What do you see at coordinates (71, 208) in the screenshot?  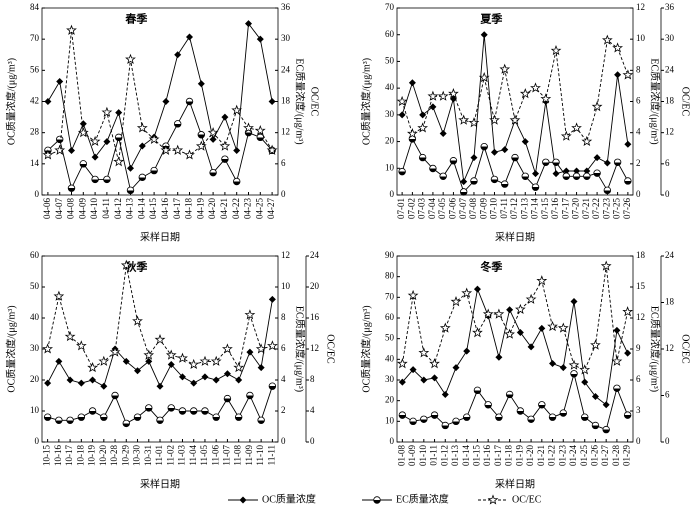 I see `x-tick-label: 04-08` at bounding box center [71, 208].